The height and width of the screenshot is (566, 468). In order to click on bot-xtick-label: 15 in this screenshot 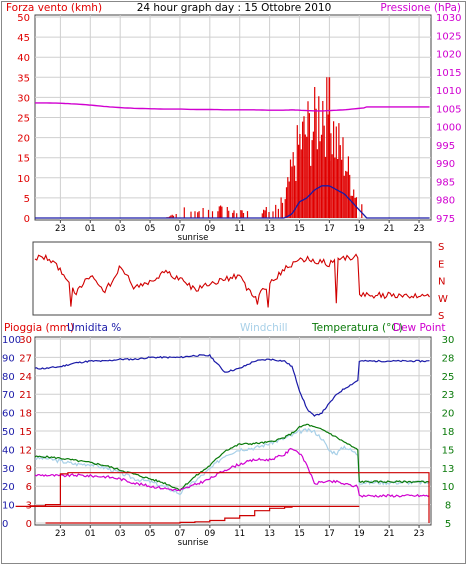, I will do `click(299, 534)`.